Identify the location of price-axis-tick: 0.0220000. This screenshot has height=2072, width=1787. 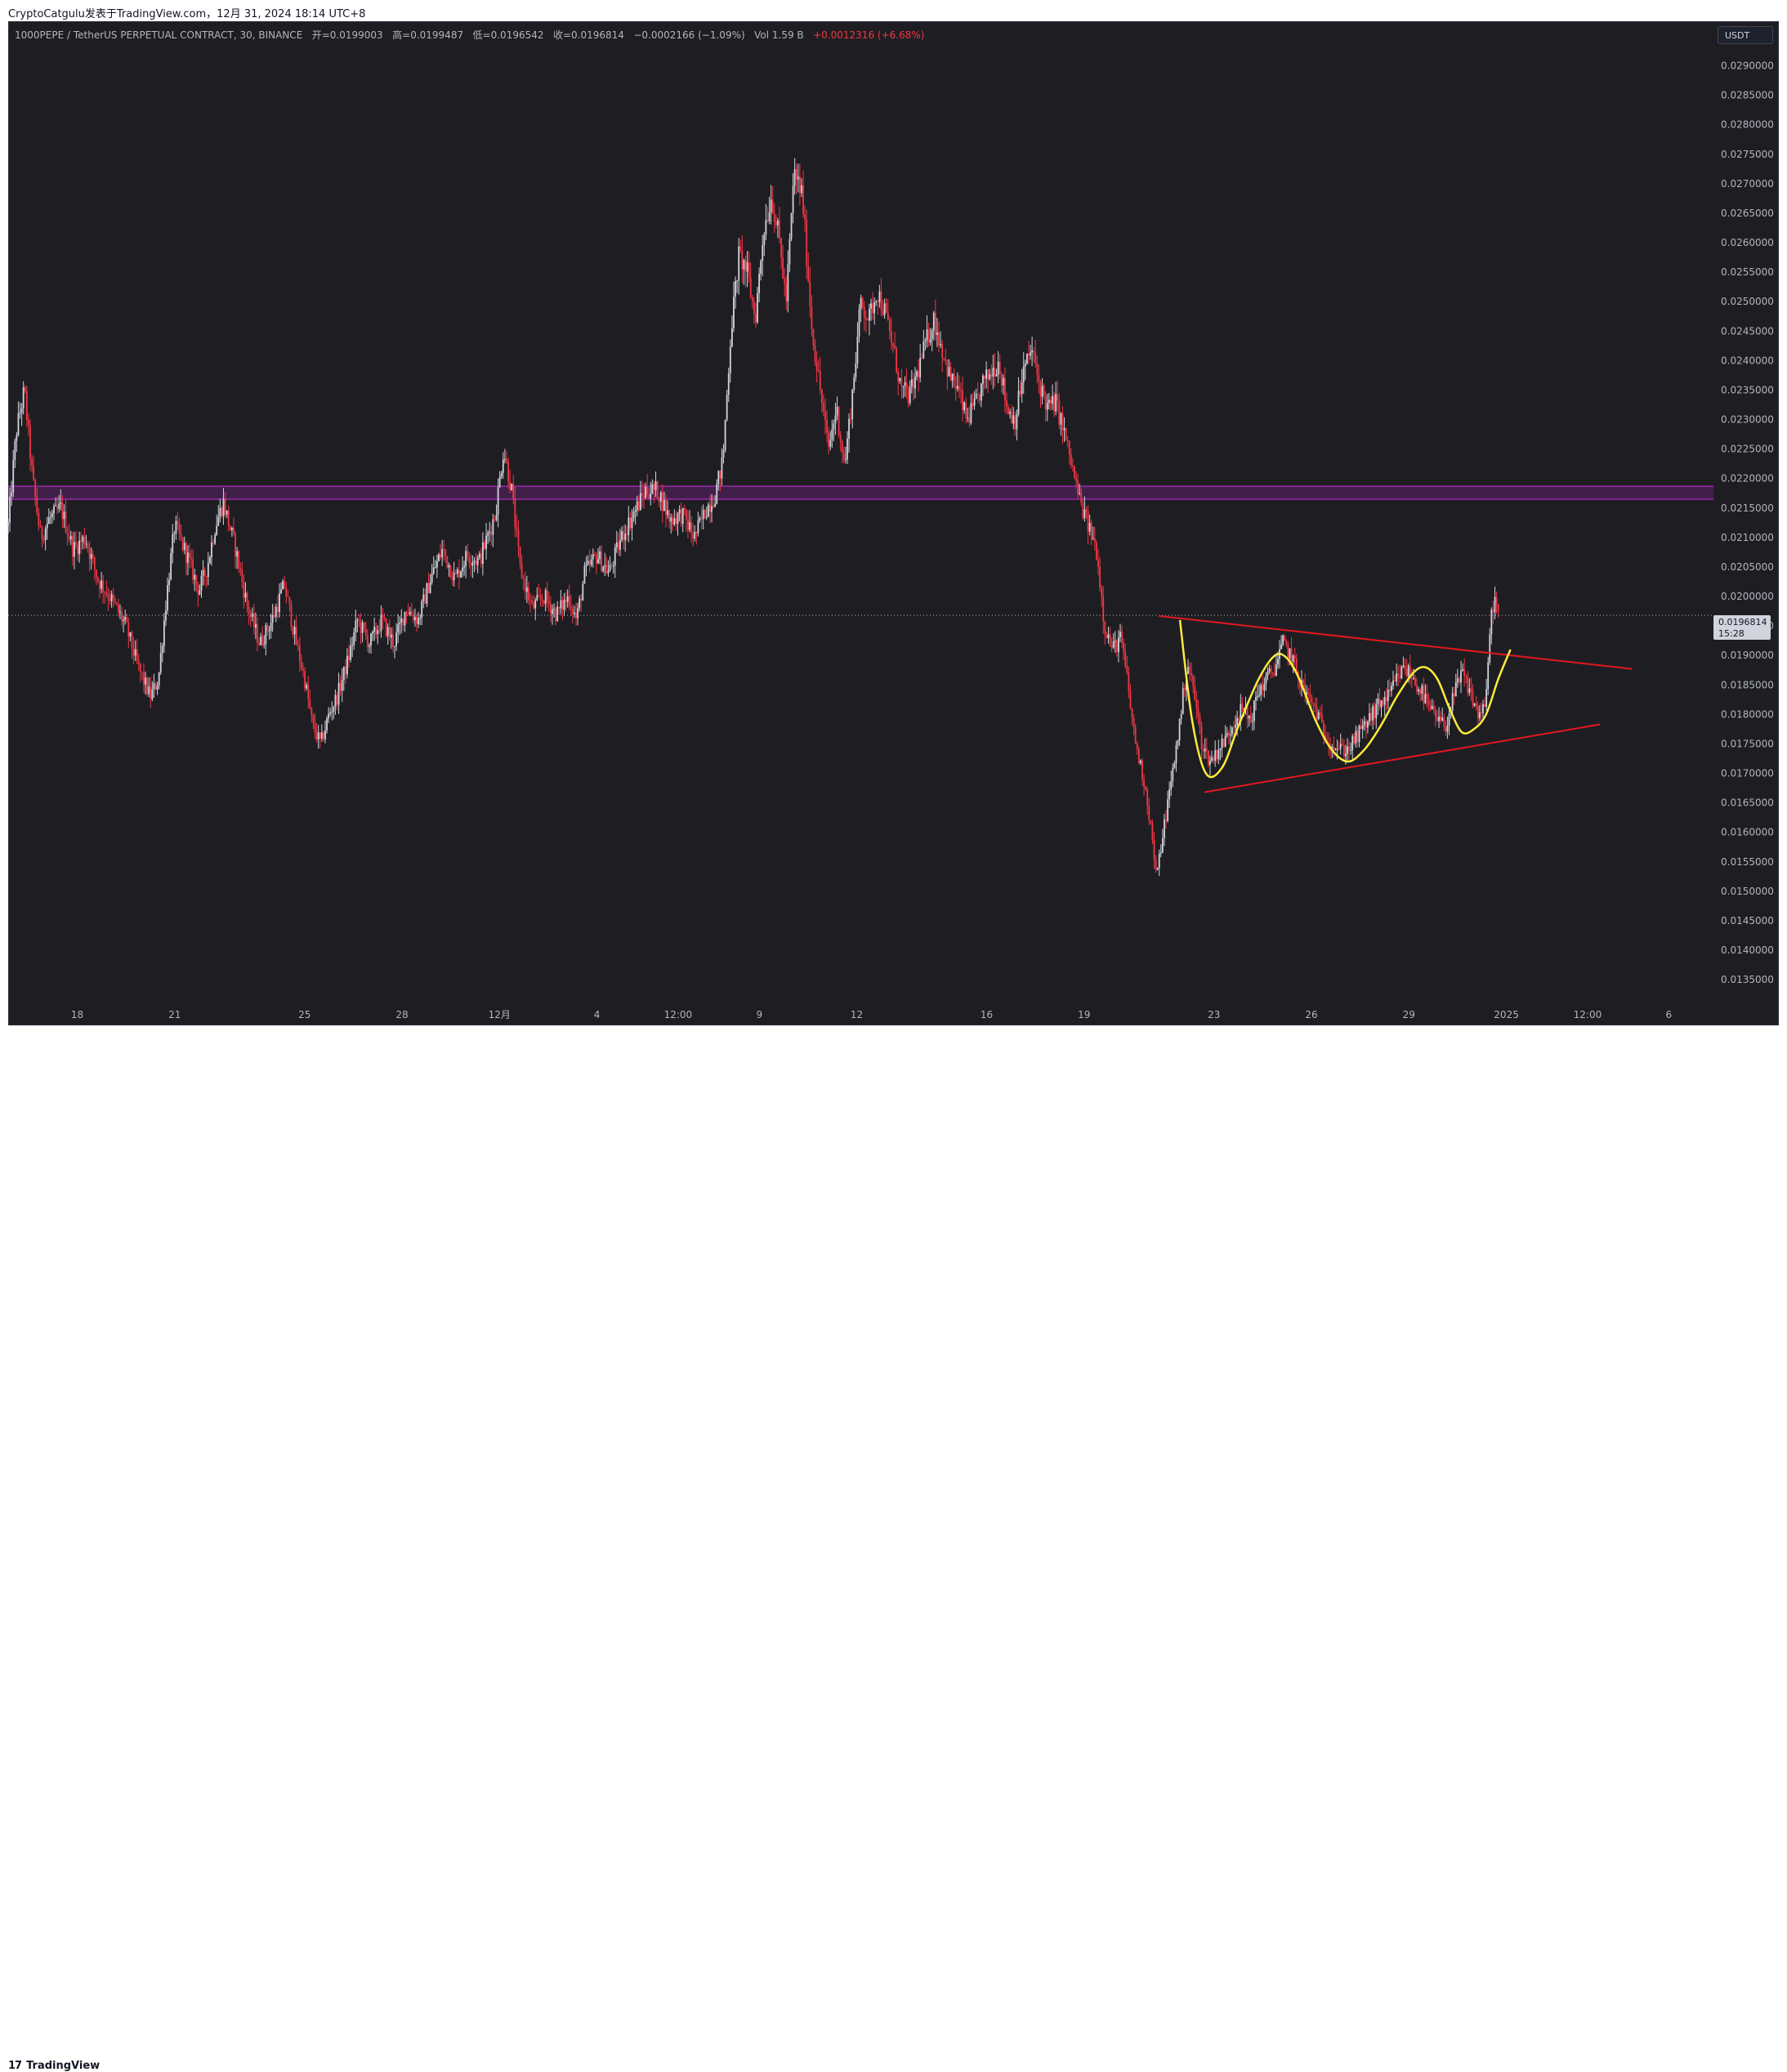
(1747, 479).